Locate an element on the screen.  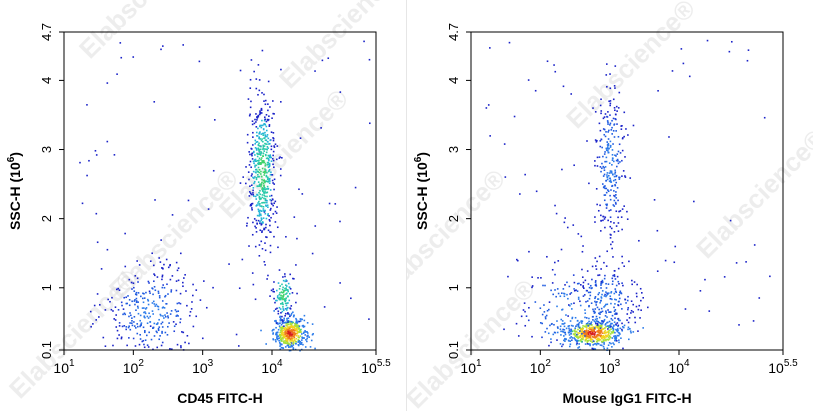
x-tick-label: 104 is located at coordinates (272, 367).